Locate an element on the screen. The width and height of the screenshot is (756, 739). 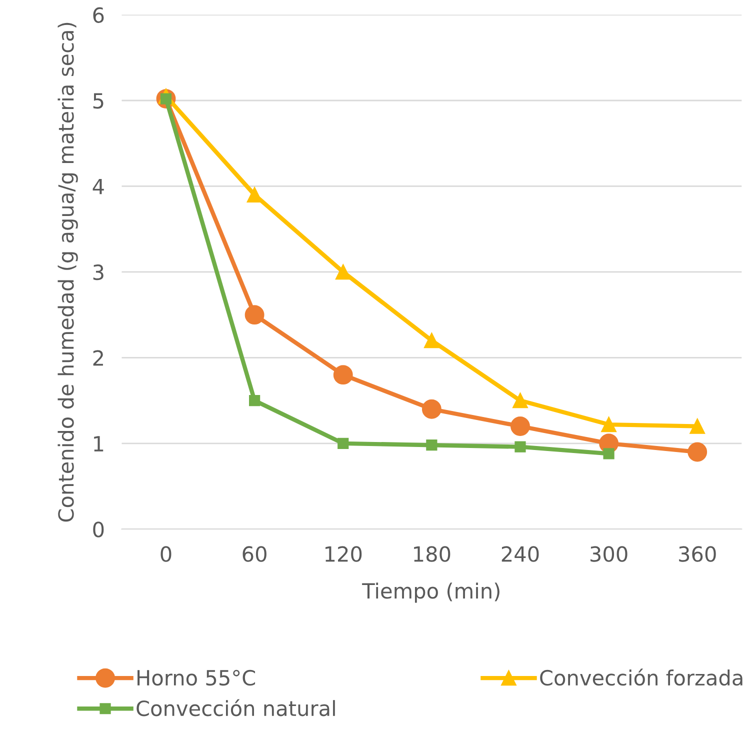
x-tick-label: 300 is located at coordinates (609, 554).